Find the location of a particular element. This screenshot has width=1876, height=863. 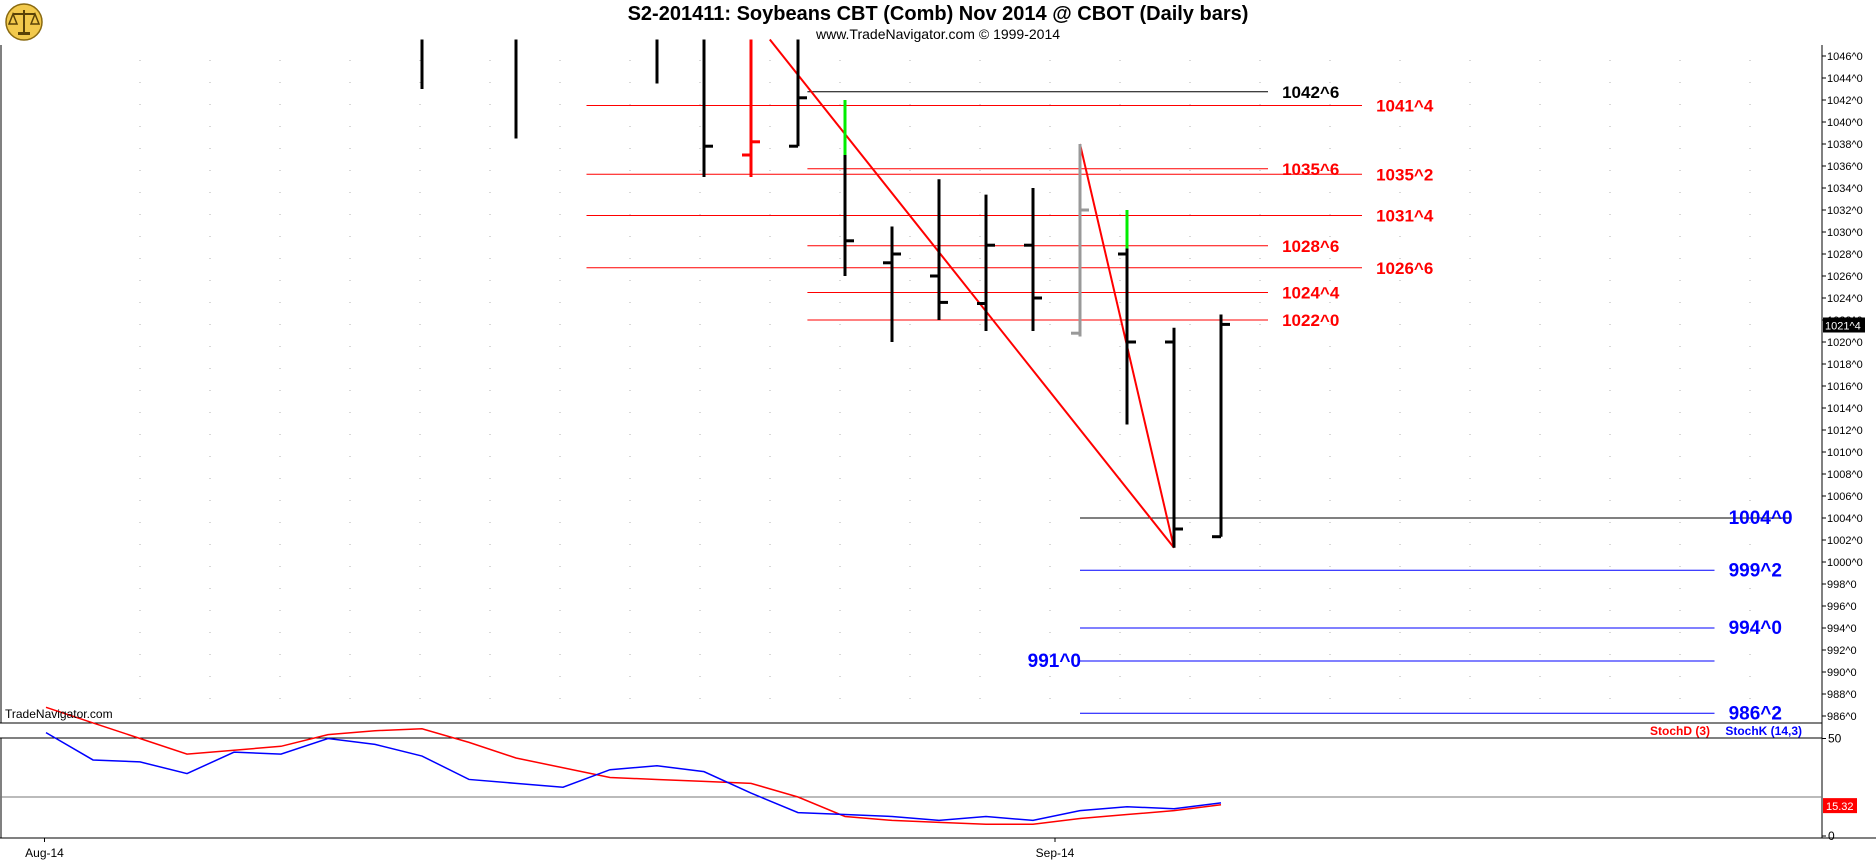

level-label: 1042^6 is located at coordinates (1310, 92).